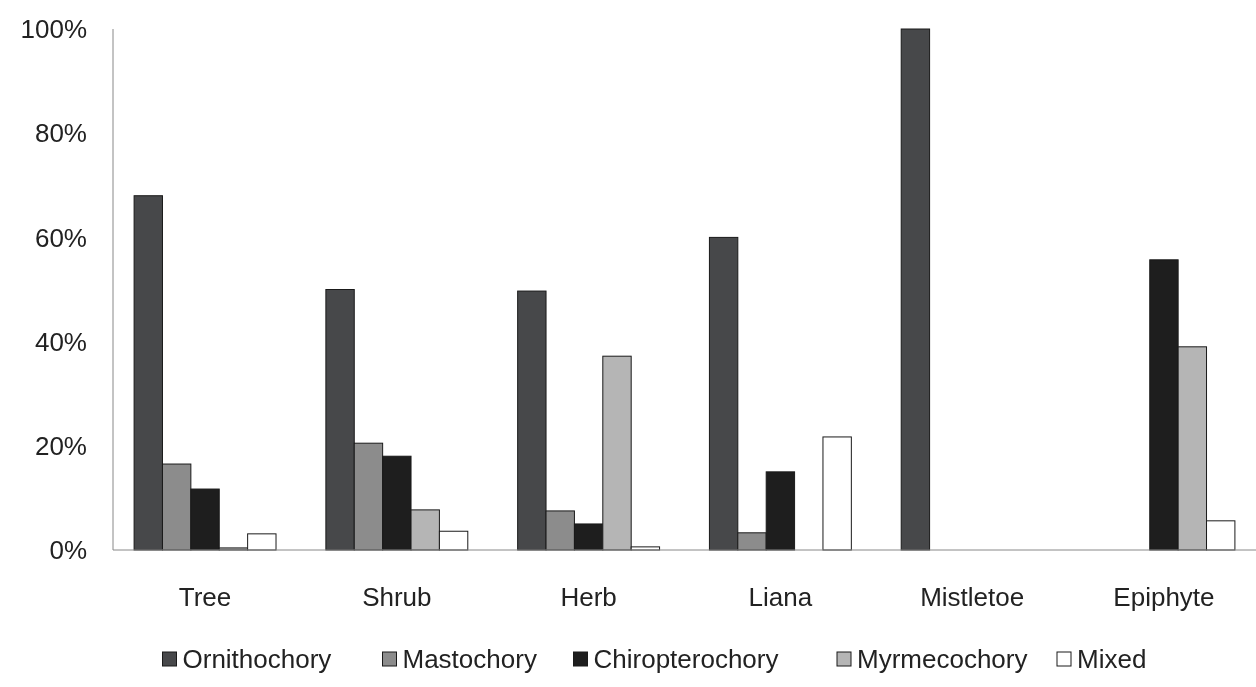 The image size is (1256, 687). What do you see at coordinates (1112, 659) in the screenshot?
I see `legend-label: Mixed` at bounding box center [1112, 659].